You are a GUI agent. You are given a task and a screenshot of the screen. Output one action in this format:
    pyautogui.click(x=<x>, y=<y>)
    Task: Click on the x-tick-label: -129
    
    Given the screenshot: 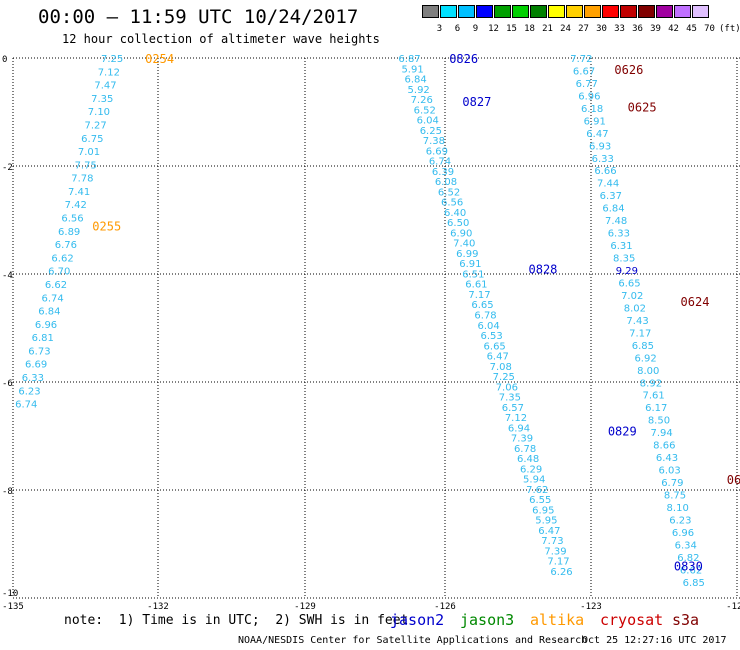 What is the action you would take?
    pyautogui.click(x=305, y=607)
    